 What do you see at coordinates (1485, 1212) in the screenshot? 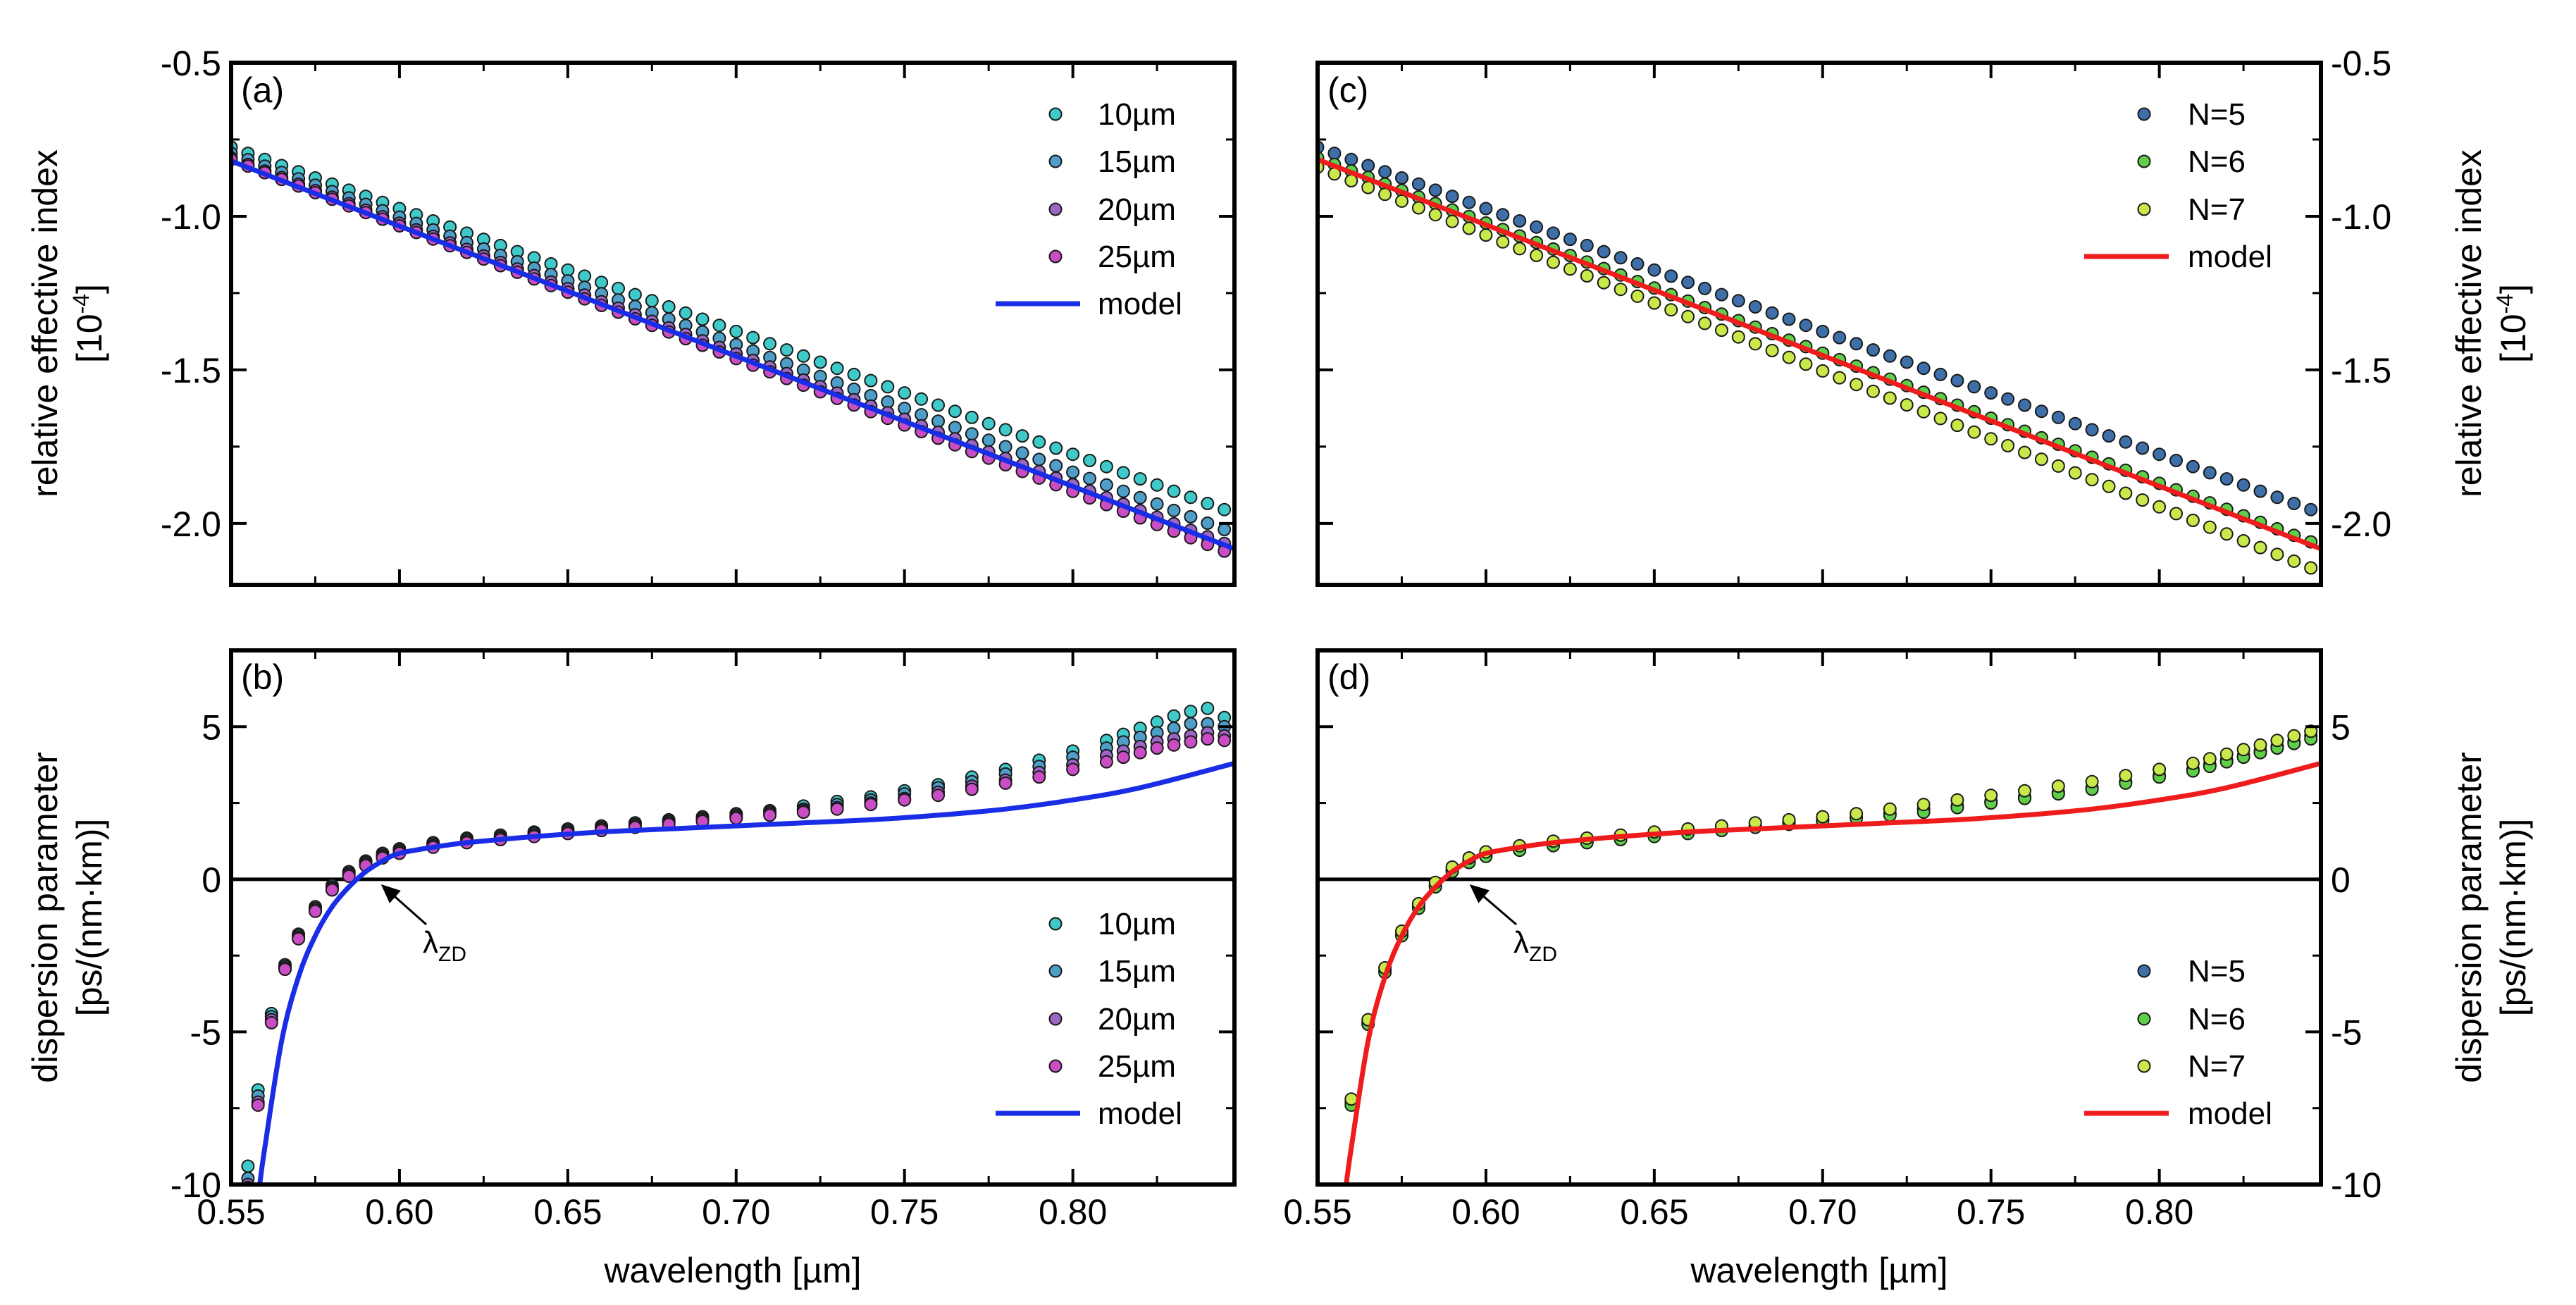
I see `x-tick-label: 0.60` at bounding box center [1485, 1212].